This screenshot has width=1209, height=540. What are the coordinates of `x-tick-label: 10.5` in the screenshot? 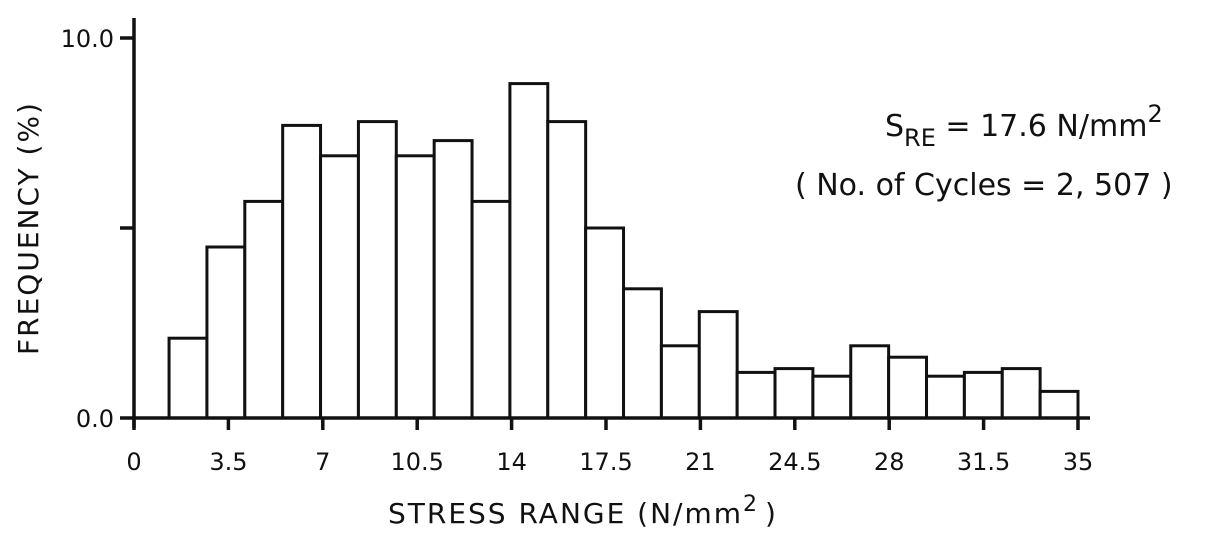 It's located at (416, 462).